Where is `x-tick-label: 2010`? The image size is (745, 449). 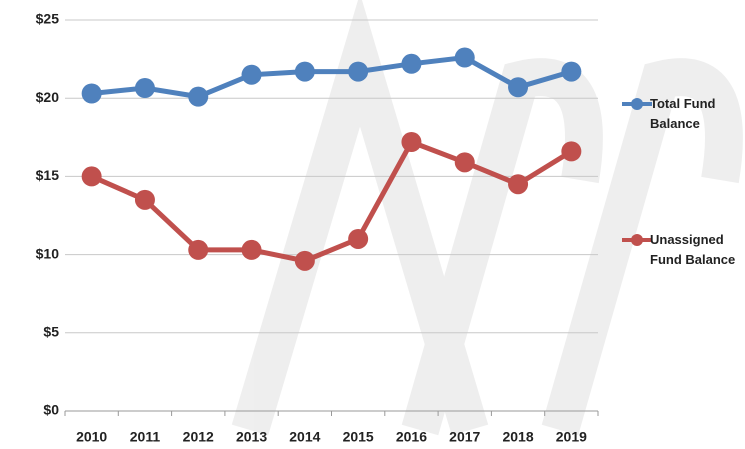 x-tick-label: 2010 is located at coordinates (91, 437).